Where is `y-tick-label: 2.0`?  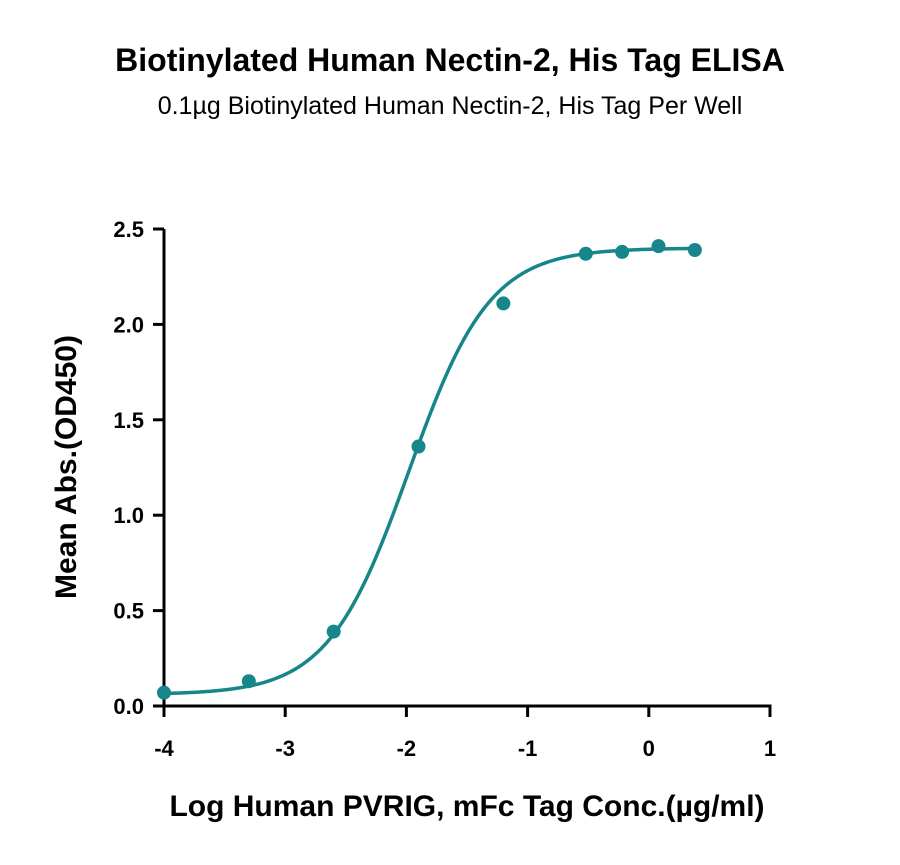 y-tick-label: 2.0 is located at coordinates (128, 324).